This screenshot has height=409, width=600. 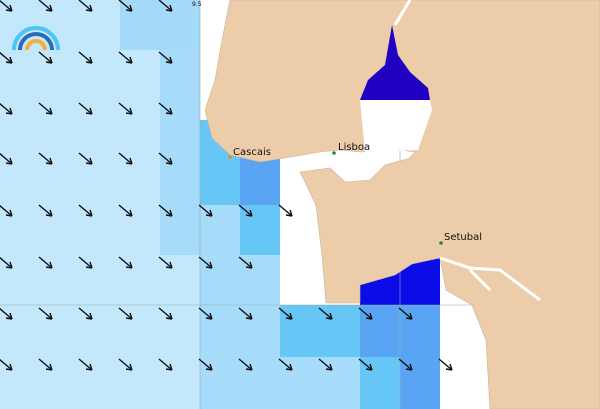 I want to click on place-label: Cascais, so click(x=252, y=152).